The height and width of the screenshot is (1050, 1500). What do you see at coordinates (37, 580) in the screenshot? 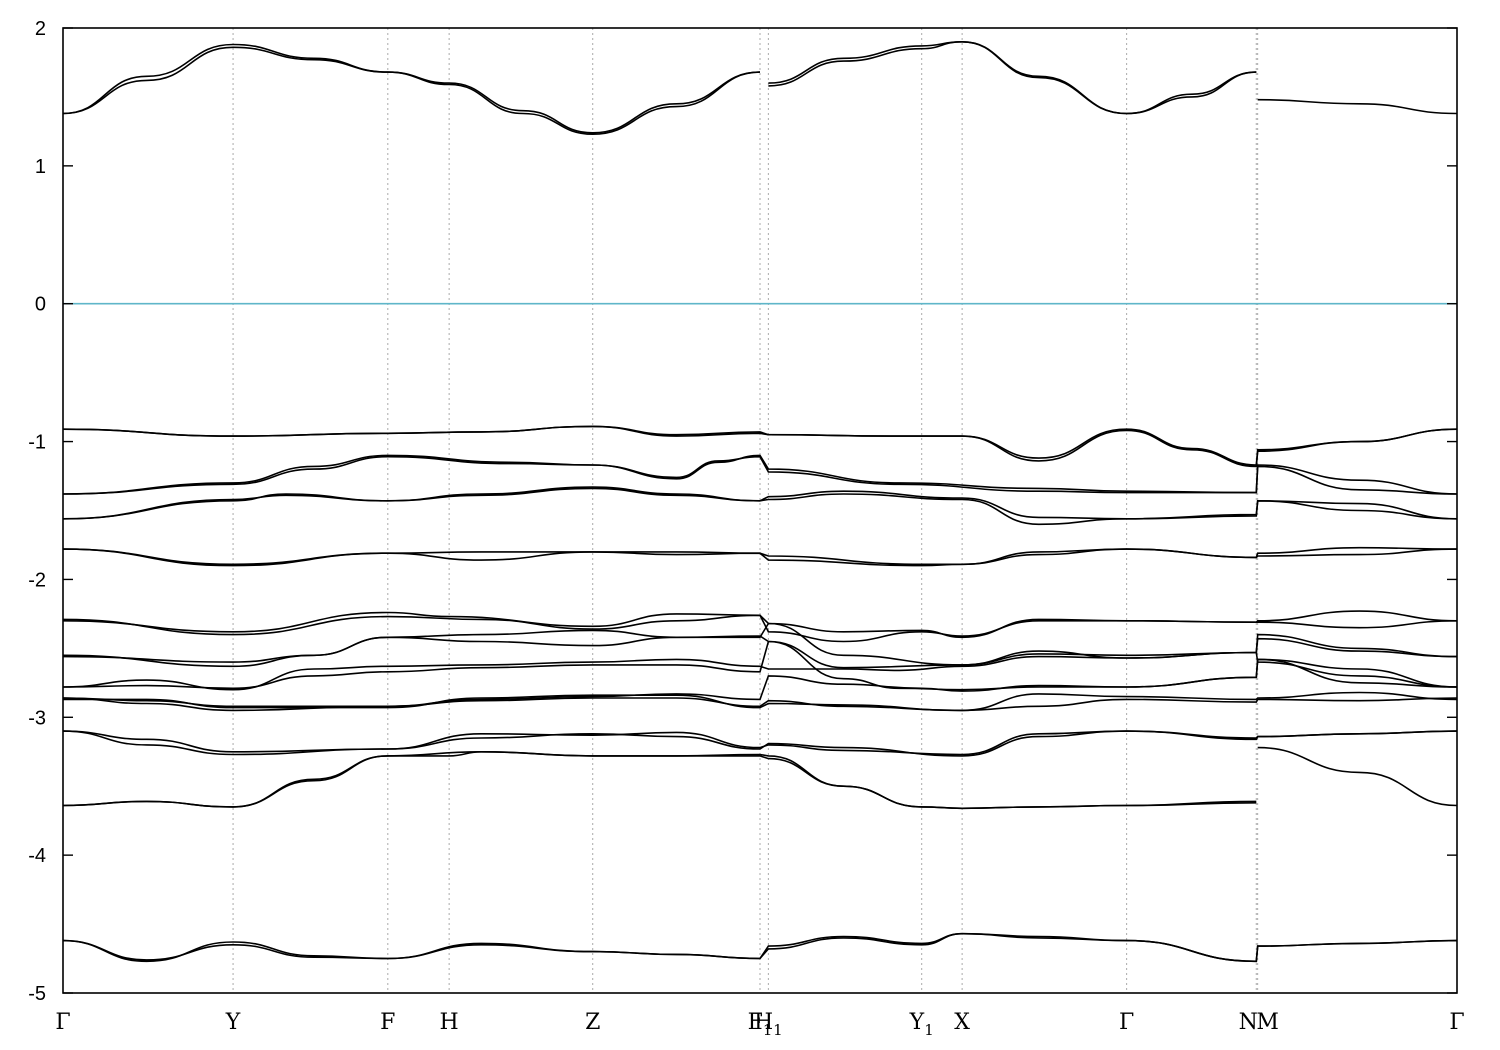
I see `y-tick-label-4: -2` at bounding box center [37, 580].